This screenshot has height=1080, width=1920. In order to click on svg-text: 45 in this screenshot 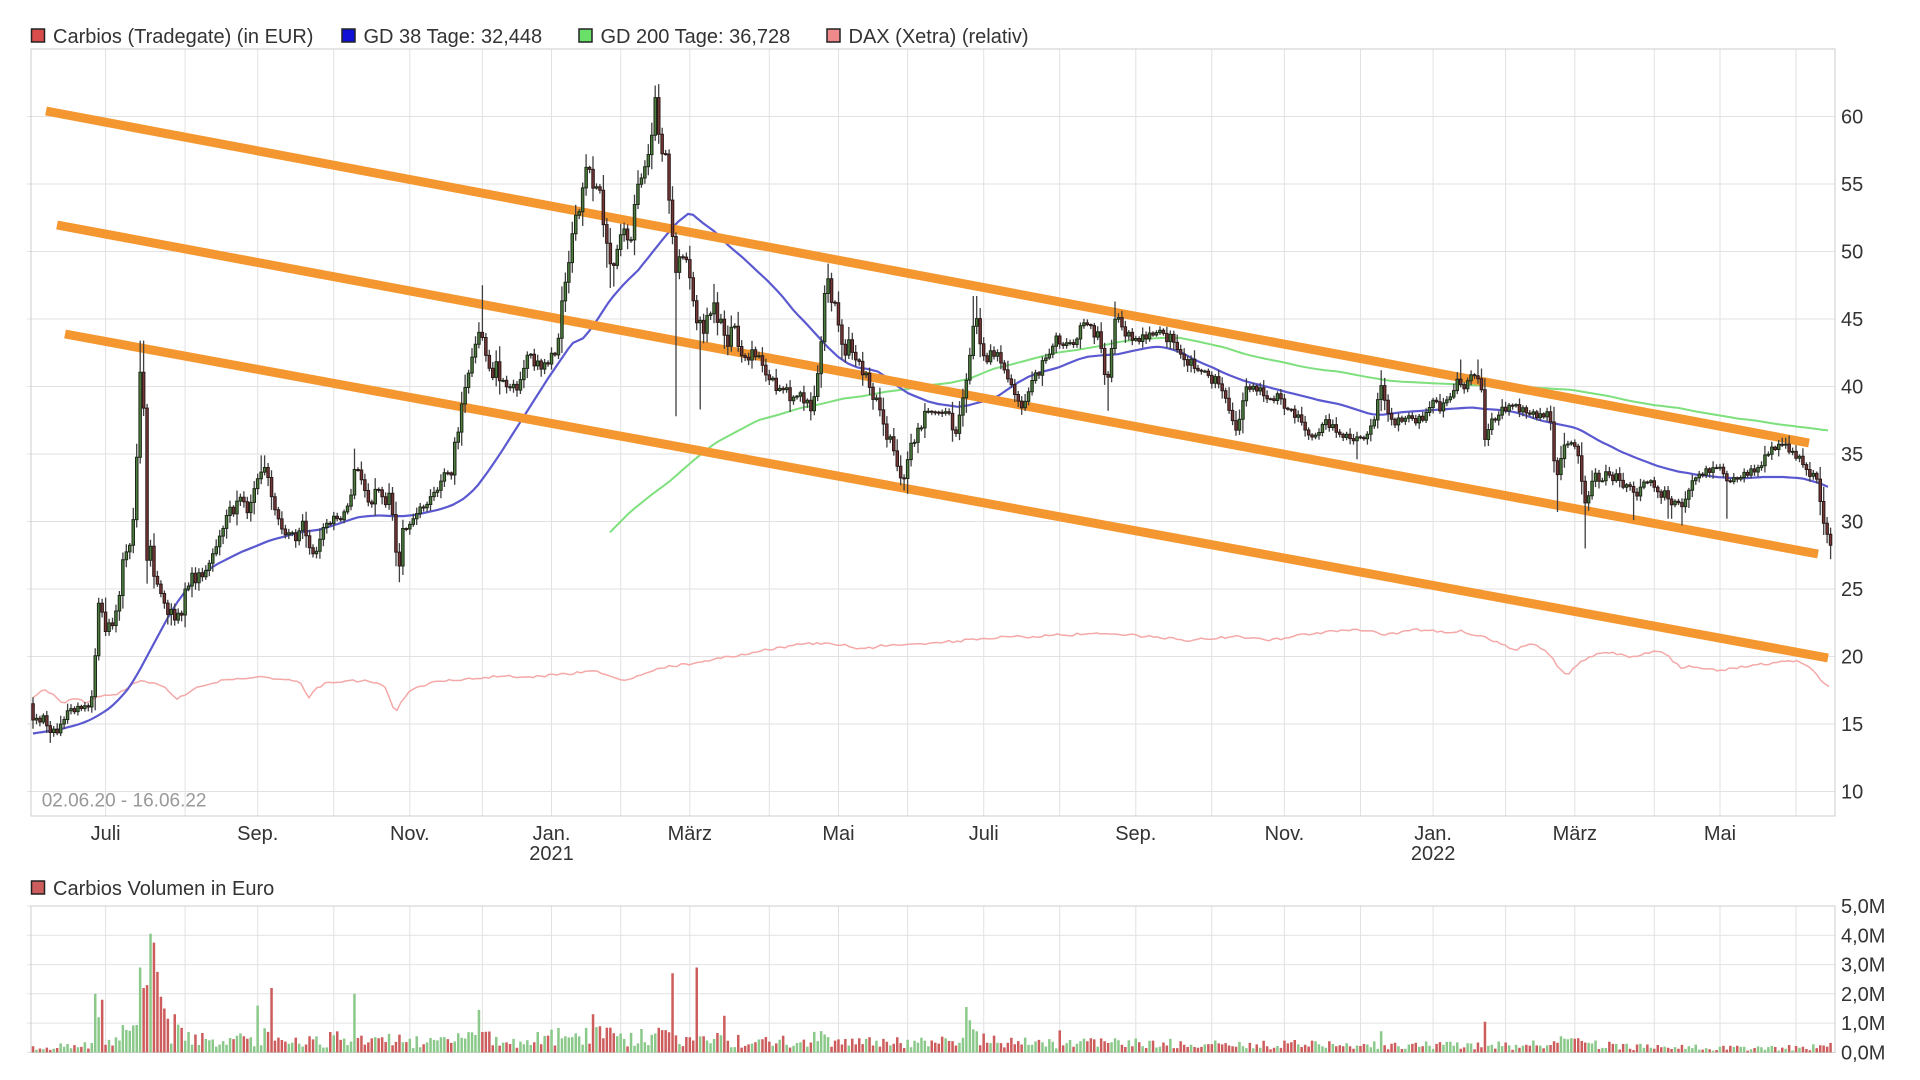, I will do `click(1852, 320)`.